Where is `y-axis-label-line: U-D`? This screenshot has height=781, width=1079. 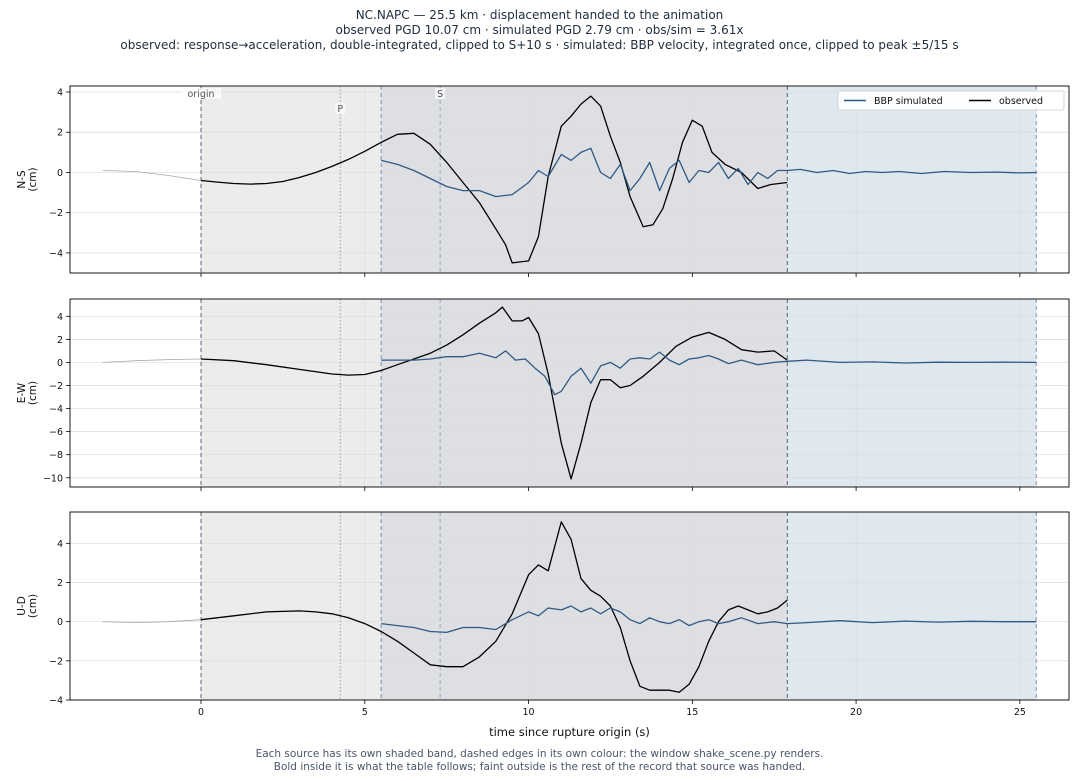 y-axis-label-line: U-D is located at coordinates (22, 606).